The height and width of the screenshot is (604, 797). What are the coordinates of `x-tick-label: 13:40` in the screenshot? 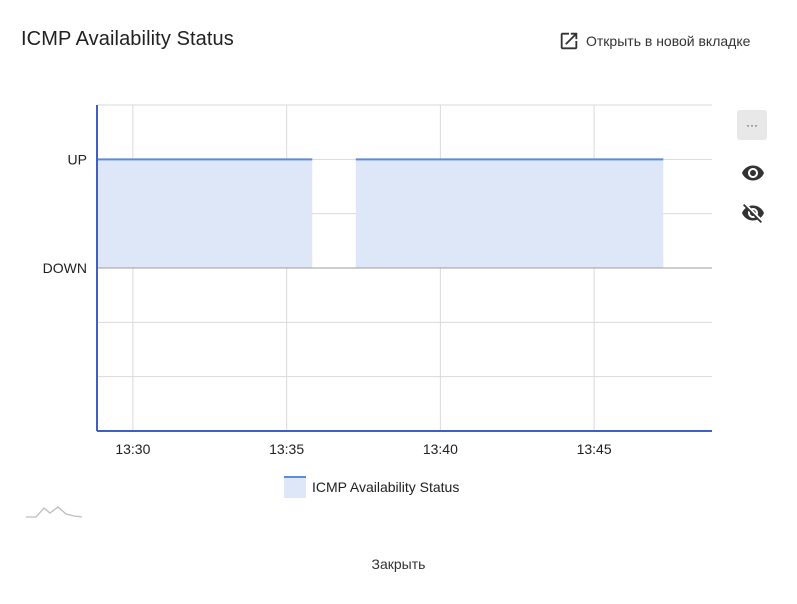 It's located at (440, 449).